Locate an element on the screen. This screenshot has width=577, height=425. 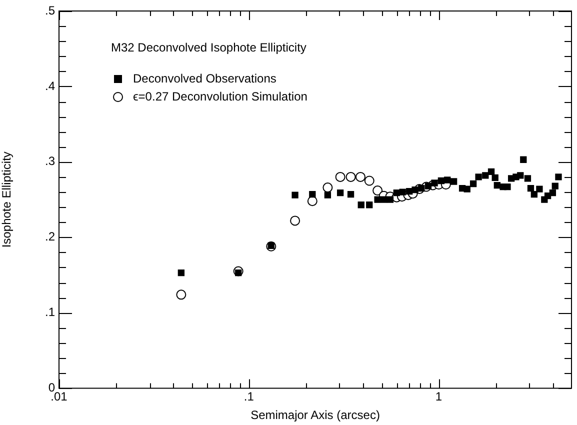
x-tick-label: .1 is located at coordinates (249, 397).